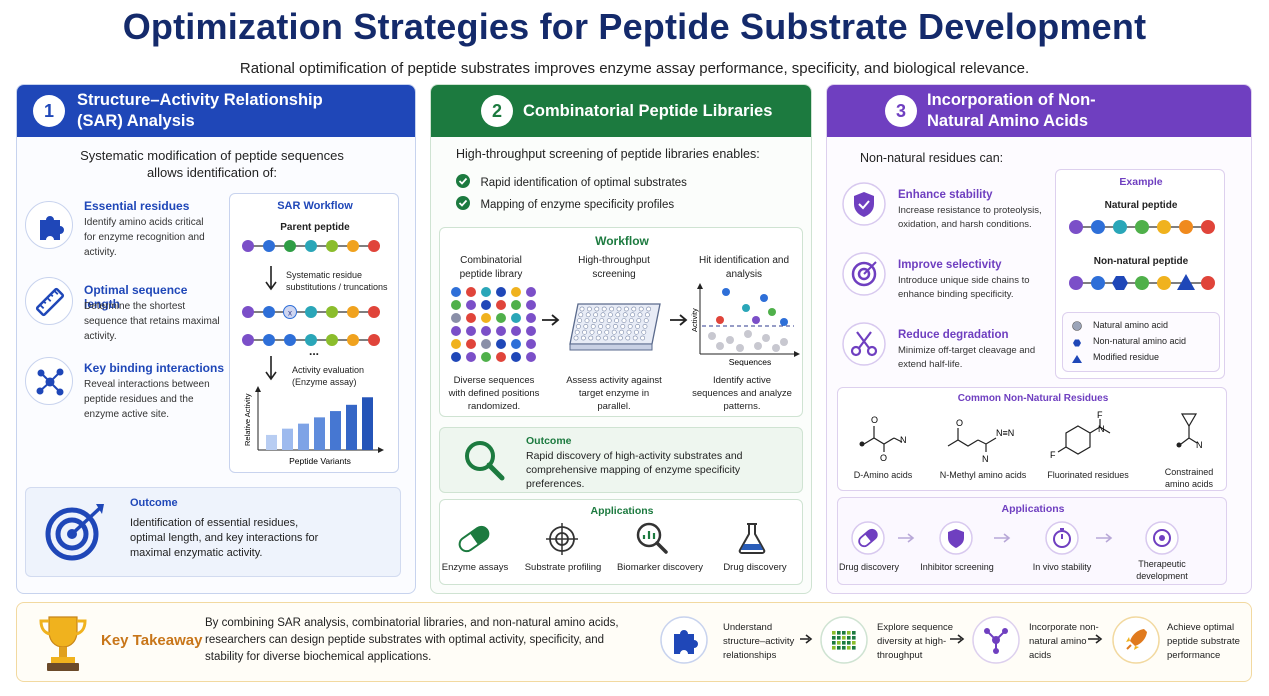  Describe the element at coordinates (660, 567) in the screenshot. I see `application-label: Biomarker discovery` at that location.